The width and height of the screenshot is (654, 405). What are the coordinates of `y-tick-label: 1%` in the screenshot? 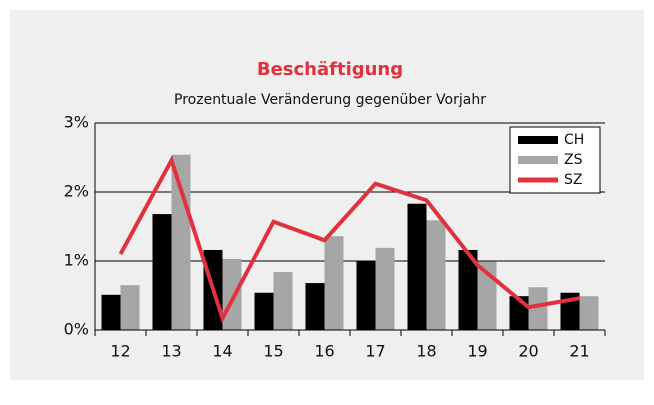 It's located at (76, 260).